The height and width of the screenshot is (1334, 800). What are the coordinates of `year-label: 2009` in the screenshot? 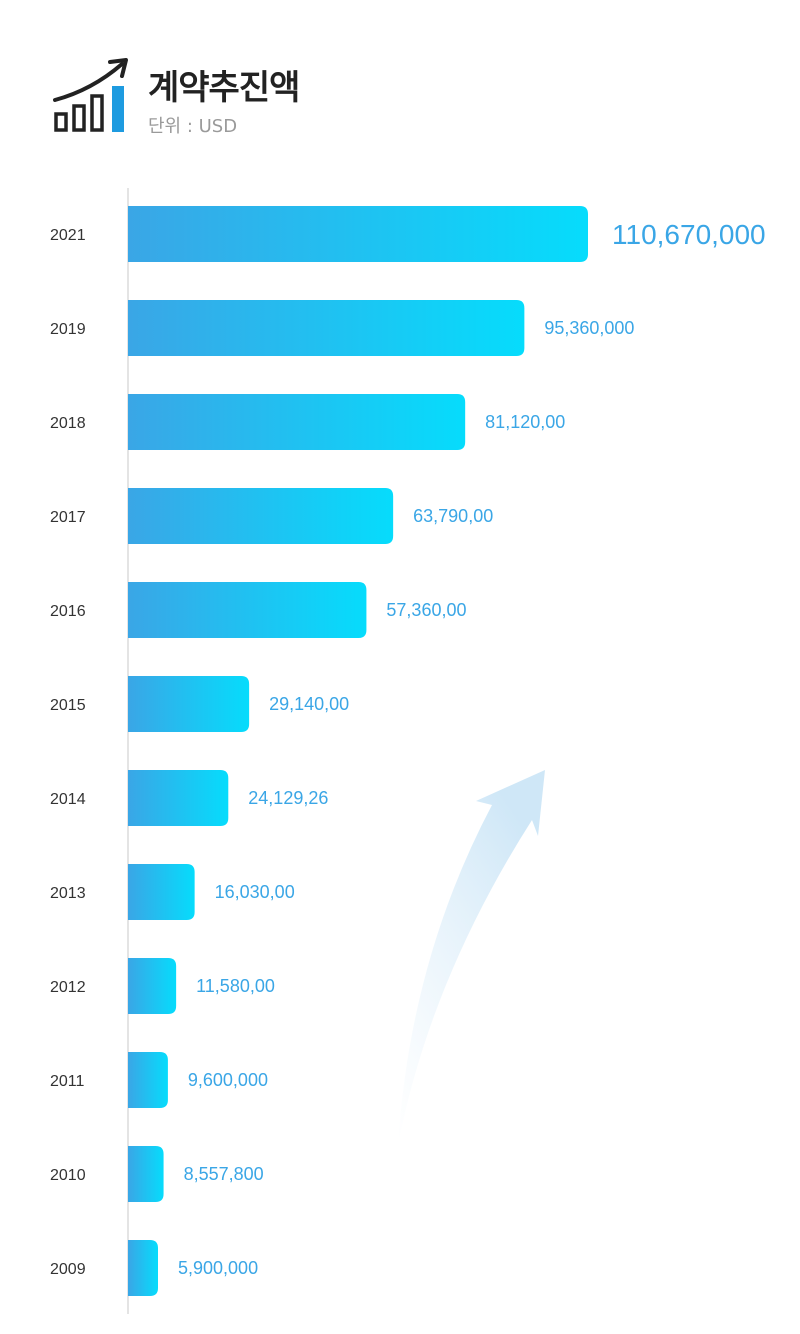 It's located at (68, 1269).